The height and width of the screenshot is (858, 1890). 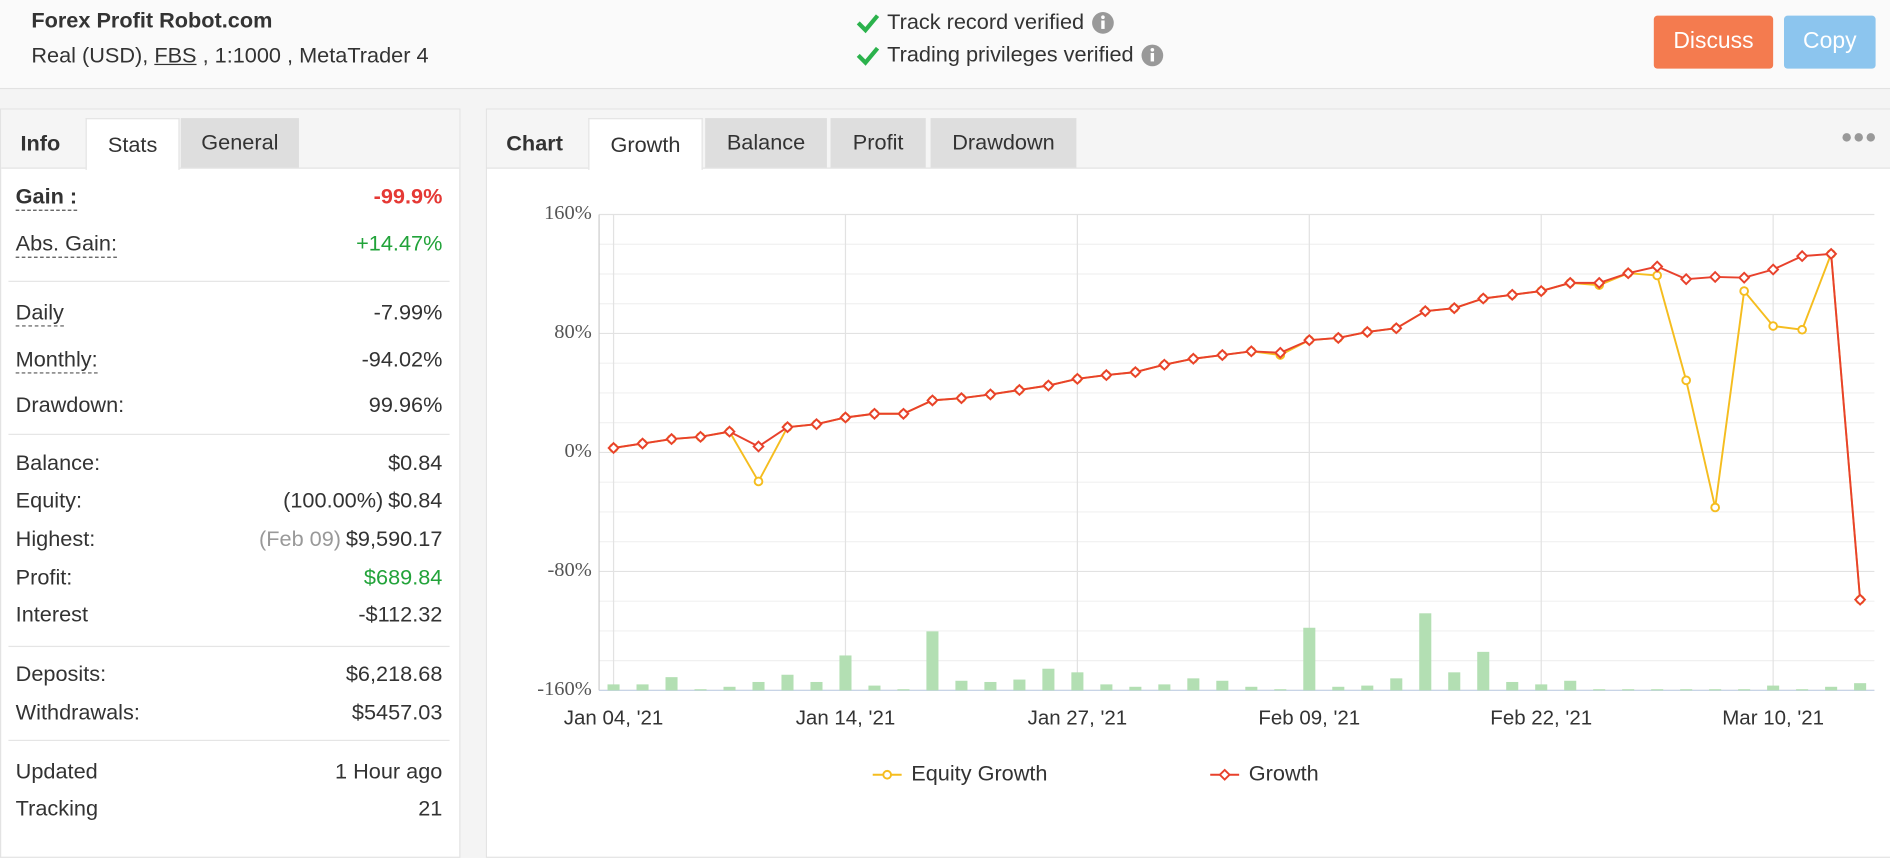 I want to click on tab: Growth, so click(x=645, y=144).